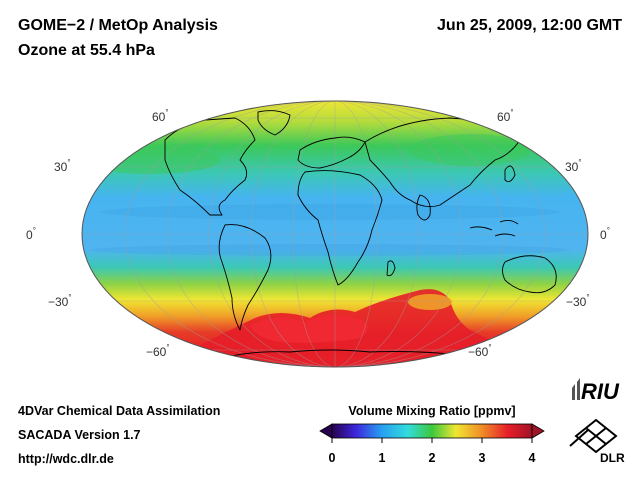  What do you see at coordinates (119, 411) in the screenshot?
I see `footer-method: 4DVar Chemical Data Assimilation` at bounding box center [119, 411].